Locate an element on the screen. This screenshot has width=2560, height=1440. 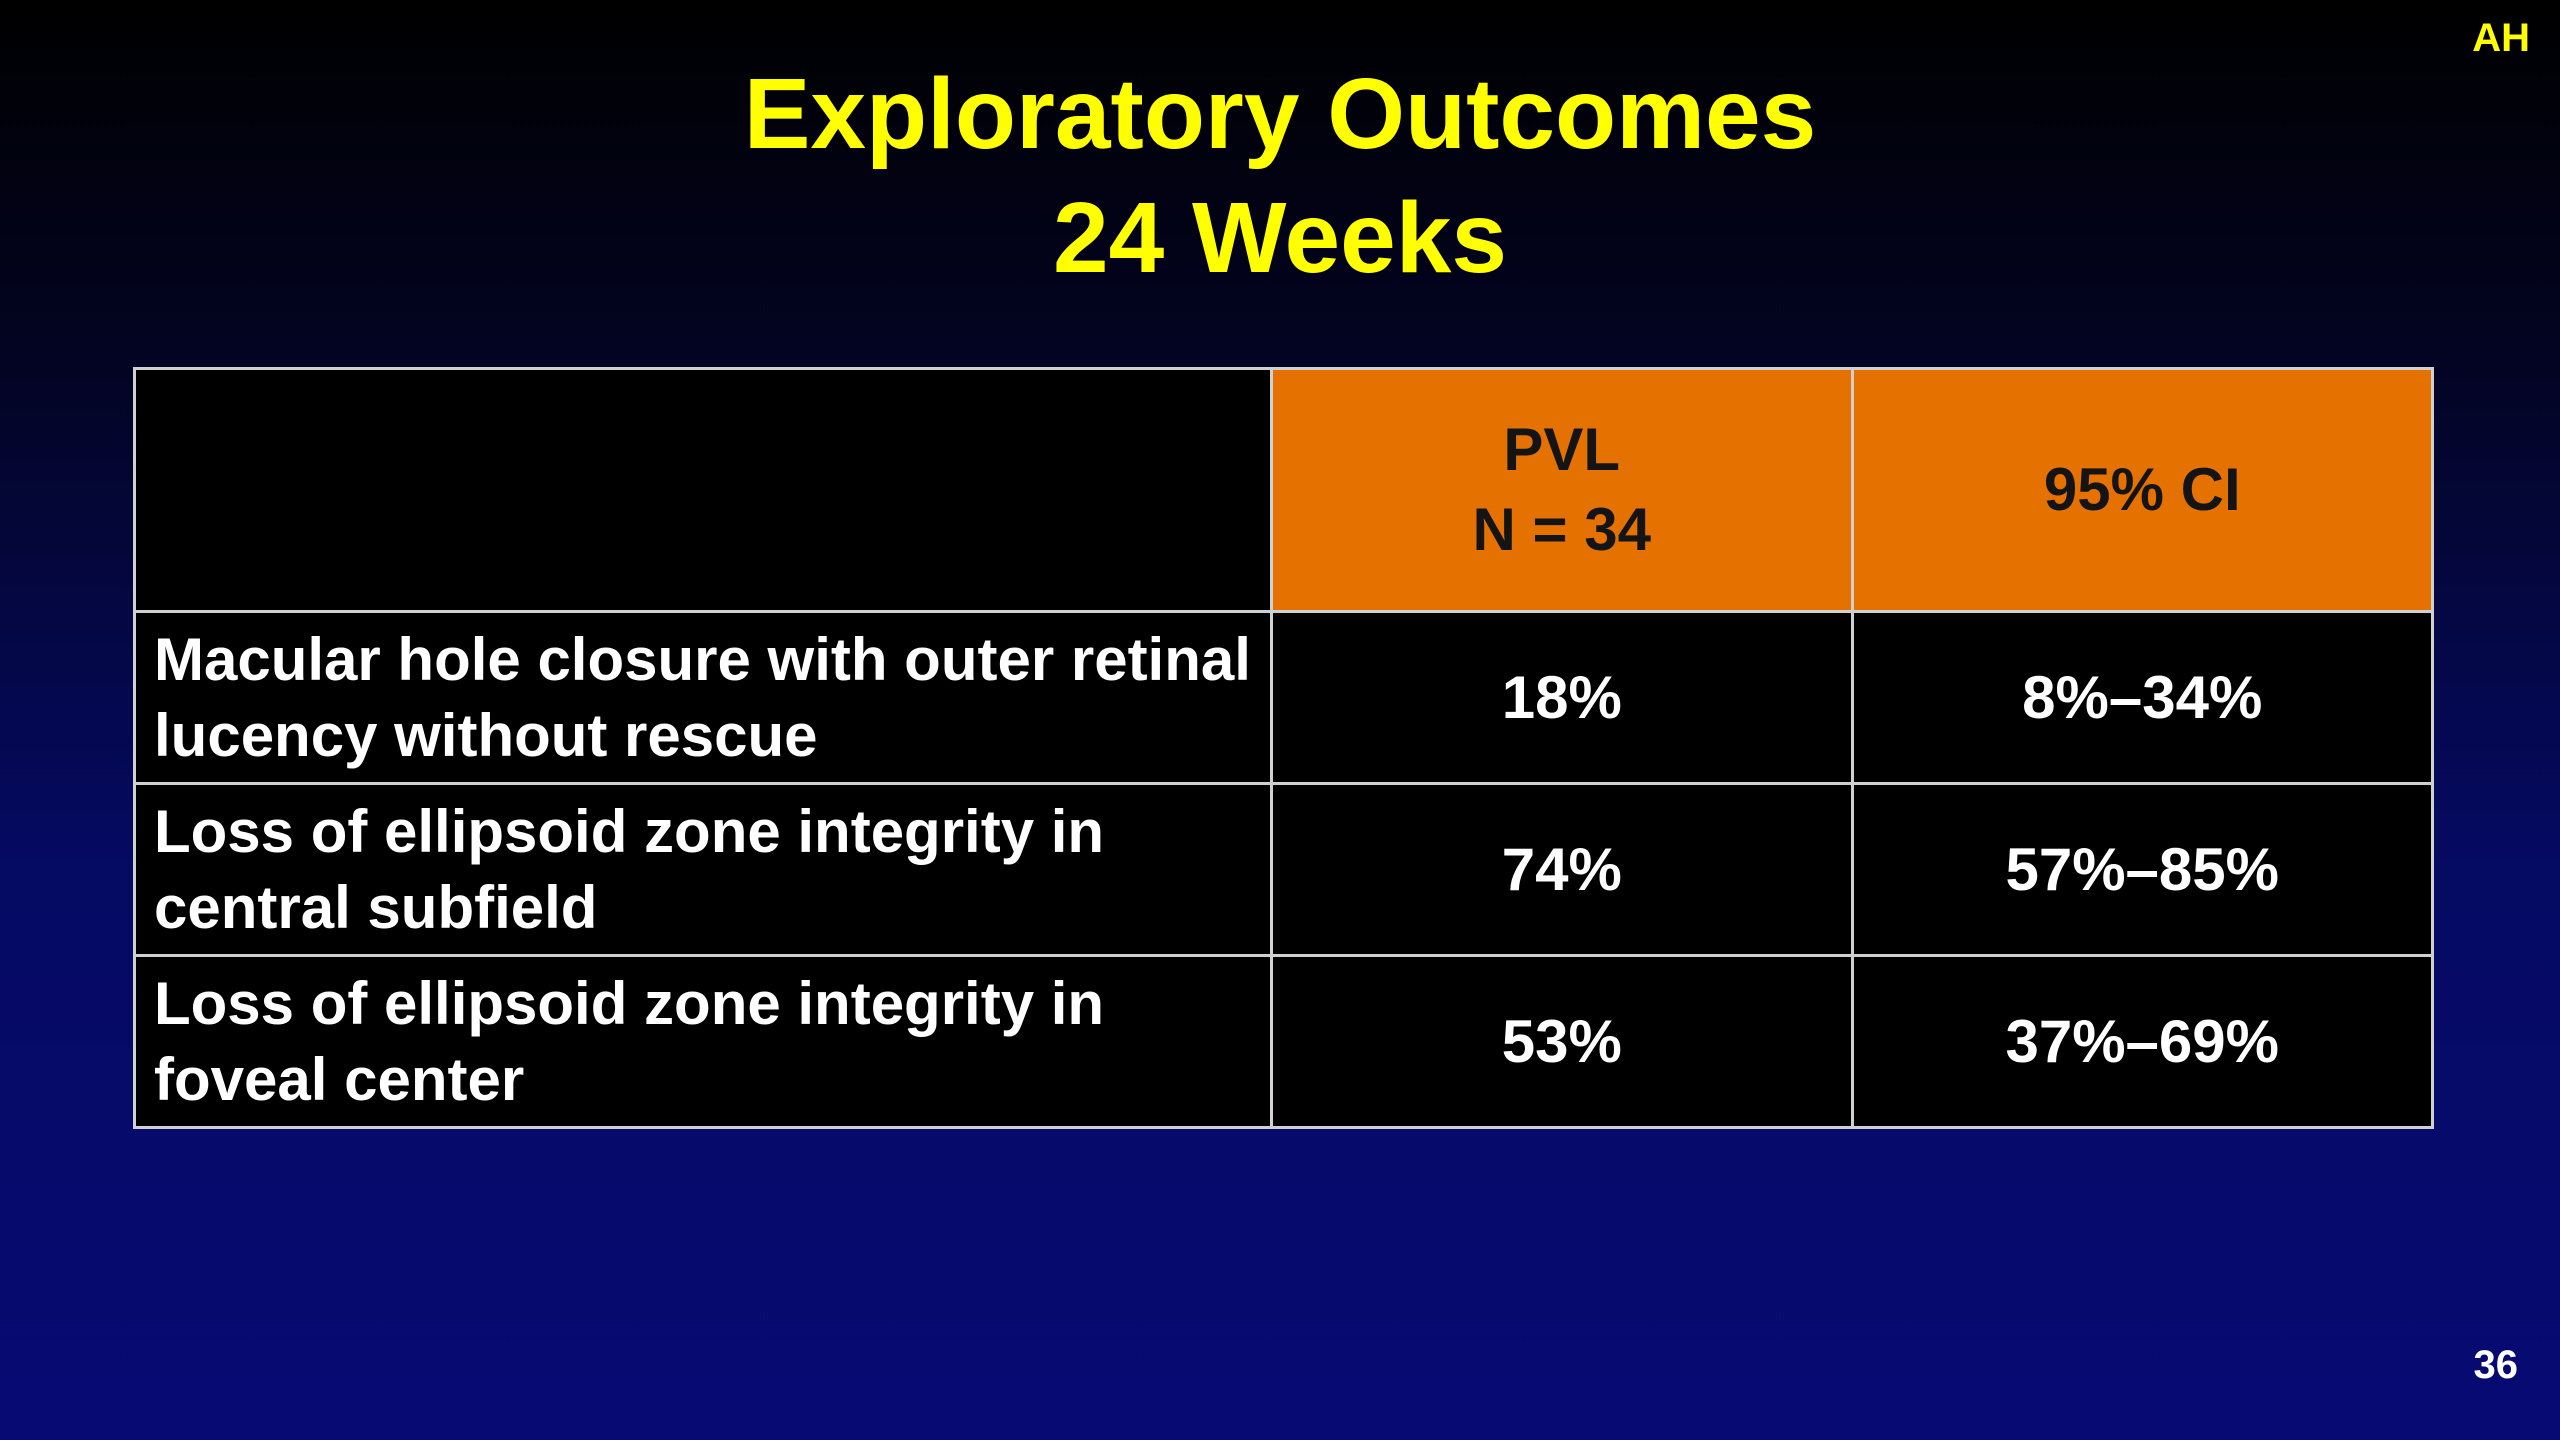
row-ci-value: 57%–85% is located at coordinates (2142, 869).